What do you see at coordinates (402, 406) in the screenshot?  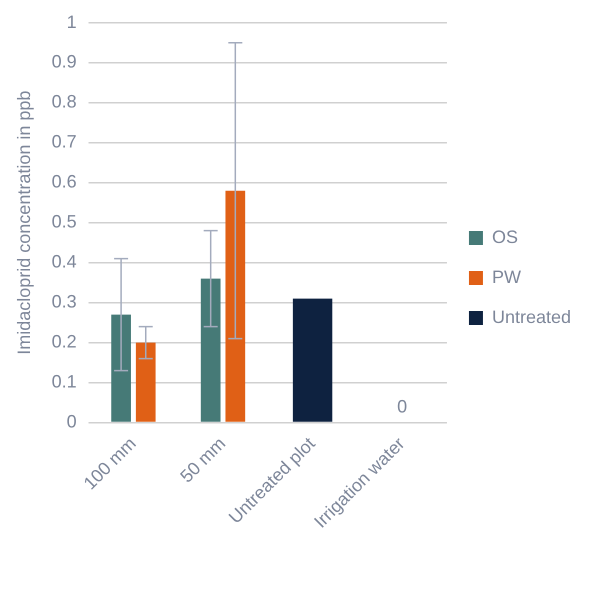 I see `data-label: 0` at bounding box center [402, 406].